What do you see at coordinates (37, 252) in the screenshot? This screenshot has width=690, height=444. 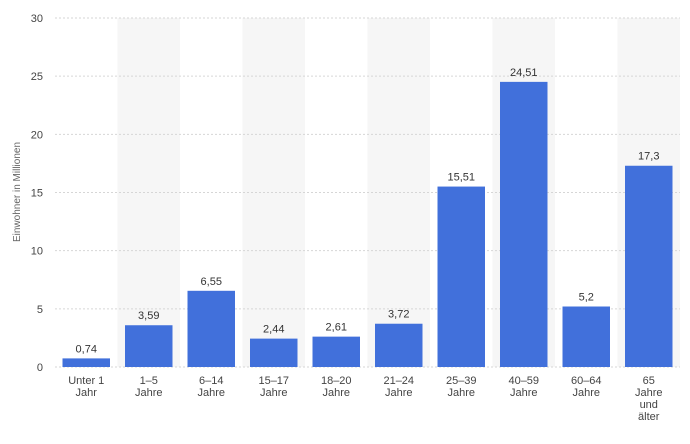 I see `y-tick-label: 10` at bounding box center [37, 252].